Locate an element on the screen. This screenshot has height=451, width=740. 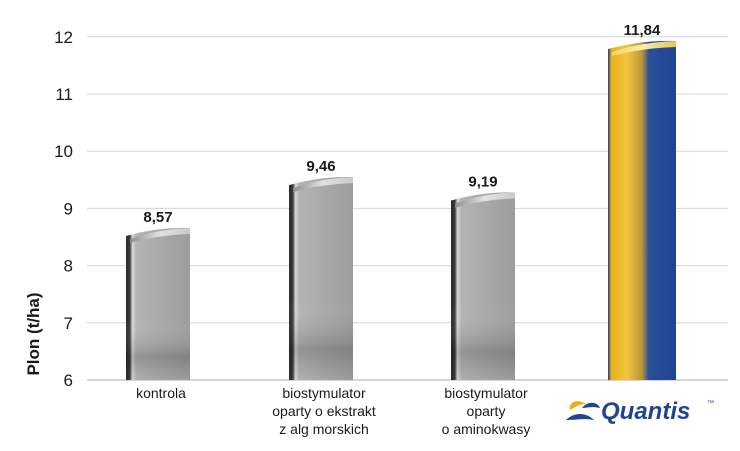
y-tick-label: 6 is located at coordinates (68, 380).